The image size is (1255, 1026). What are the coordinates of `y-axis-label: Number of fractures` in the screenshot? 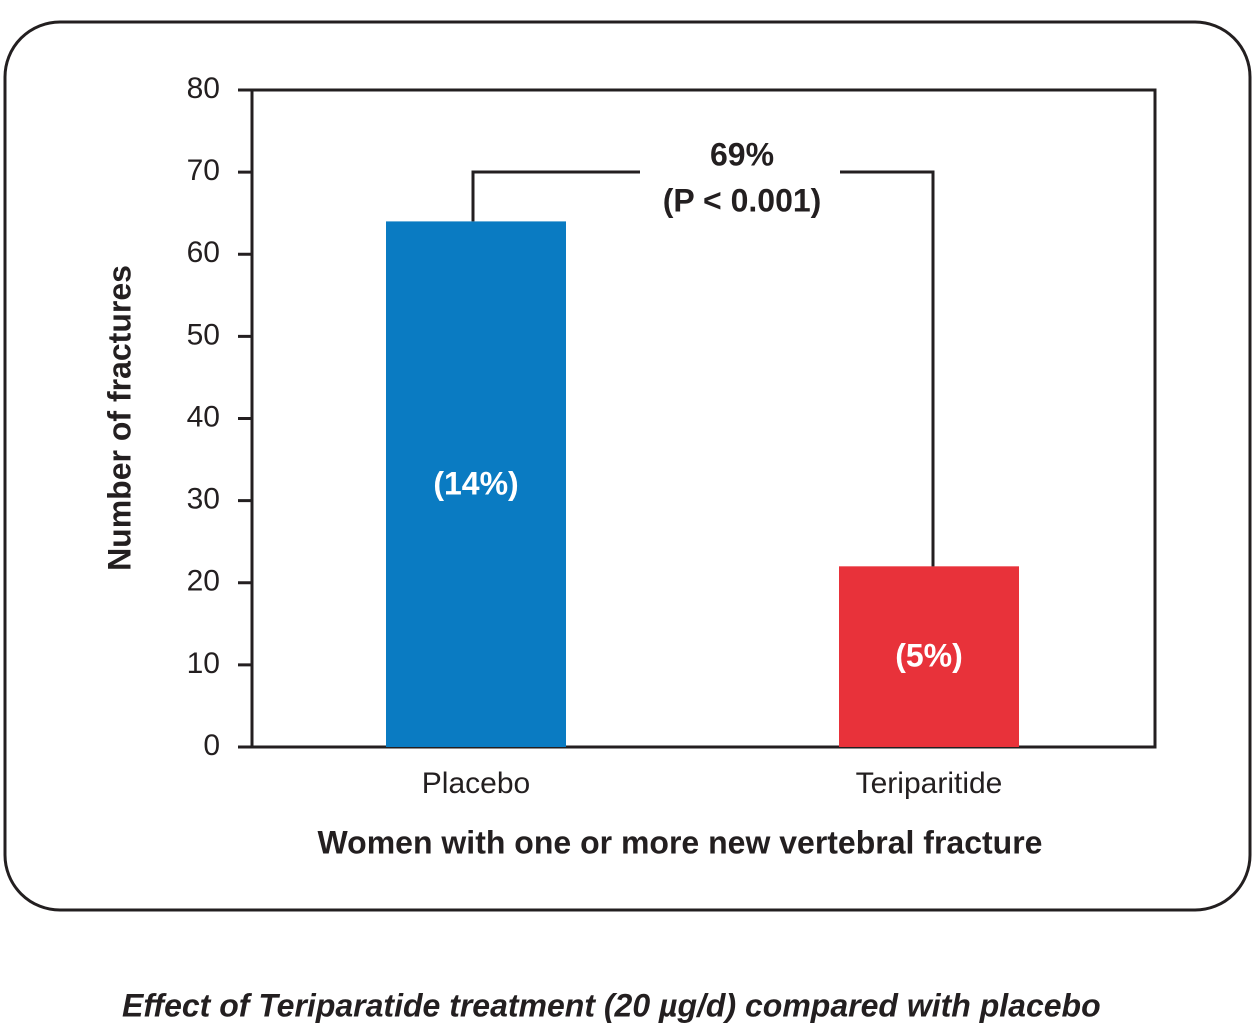 It's located at (119, 418).